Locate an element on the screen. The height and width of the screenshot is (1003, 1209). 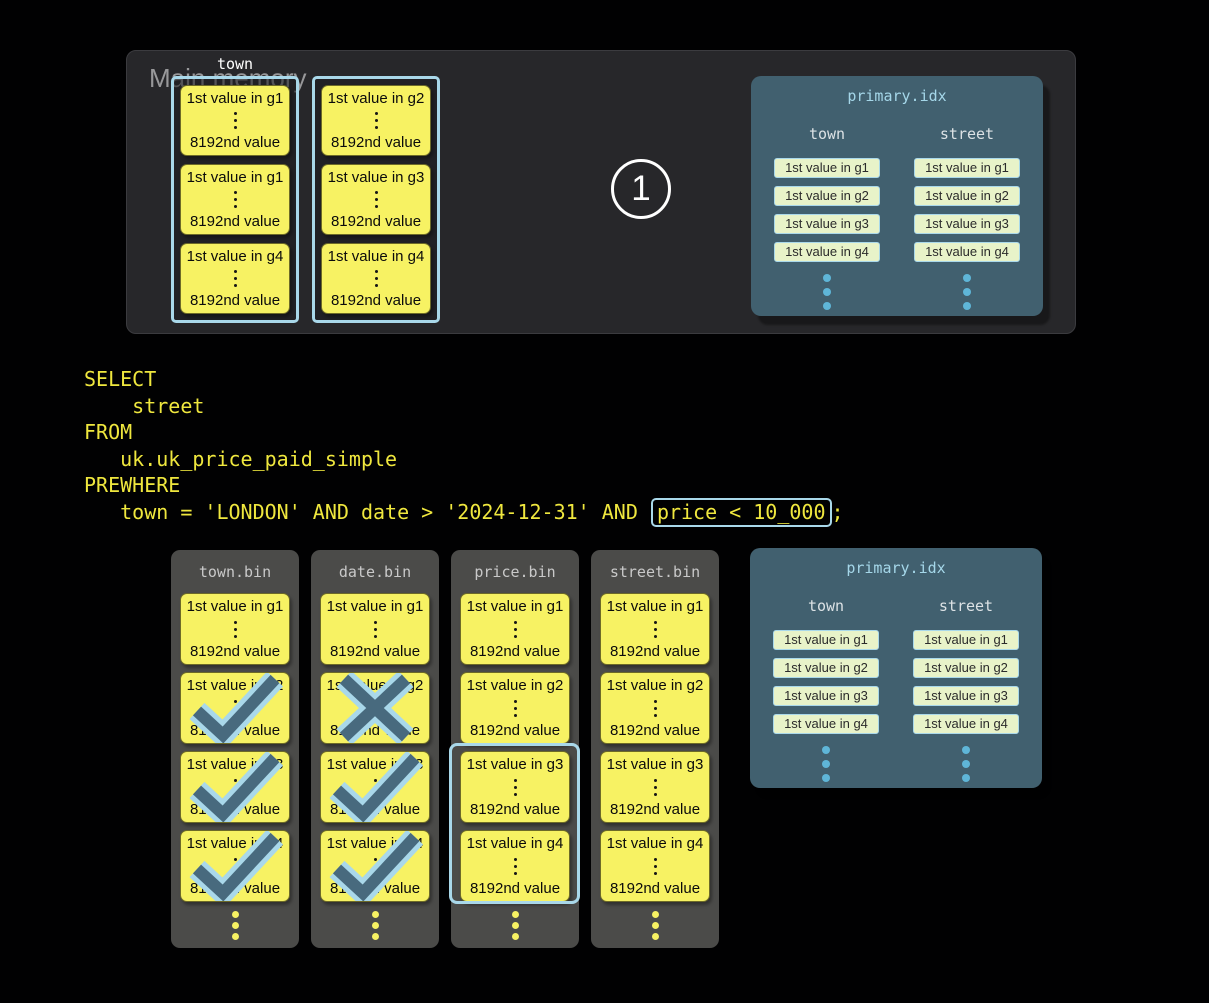
idx-entry: 1st value in g2 is located at coordinates (967, 196).